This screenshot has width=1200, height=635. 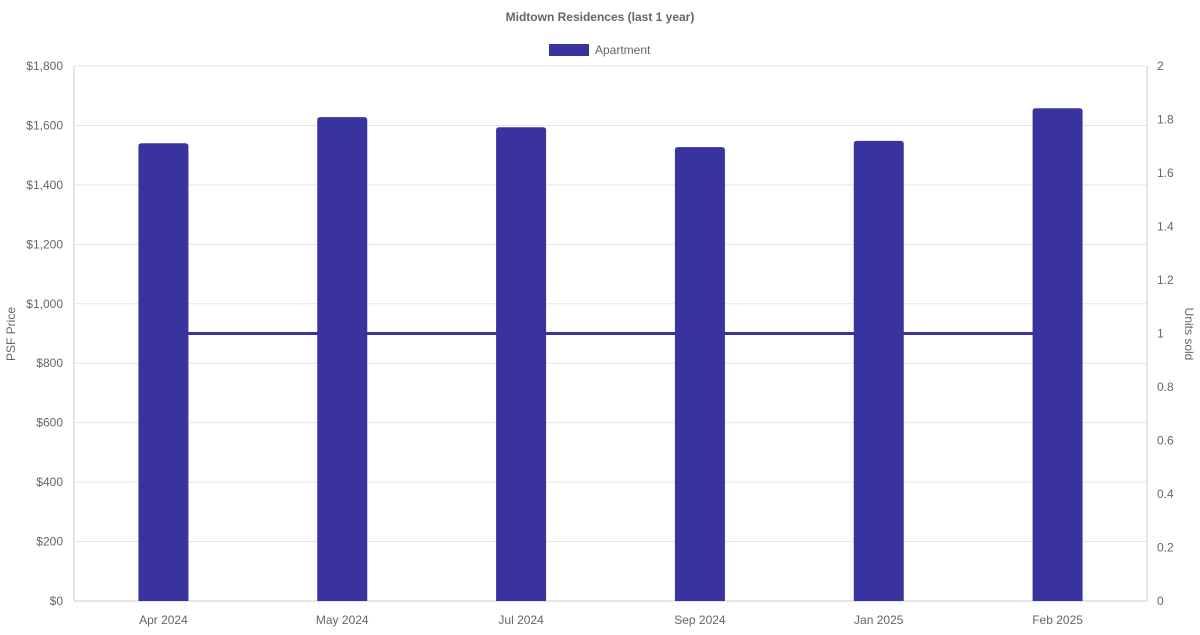 I want to click on y-tick-label-right: 0.4, so click(x=1165, y=494).